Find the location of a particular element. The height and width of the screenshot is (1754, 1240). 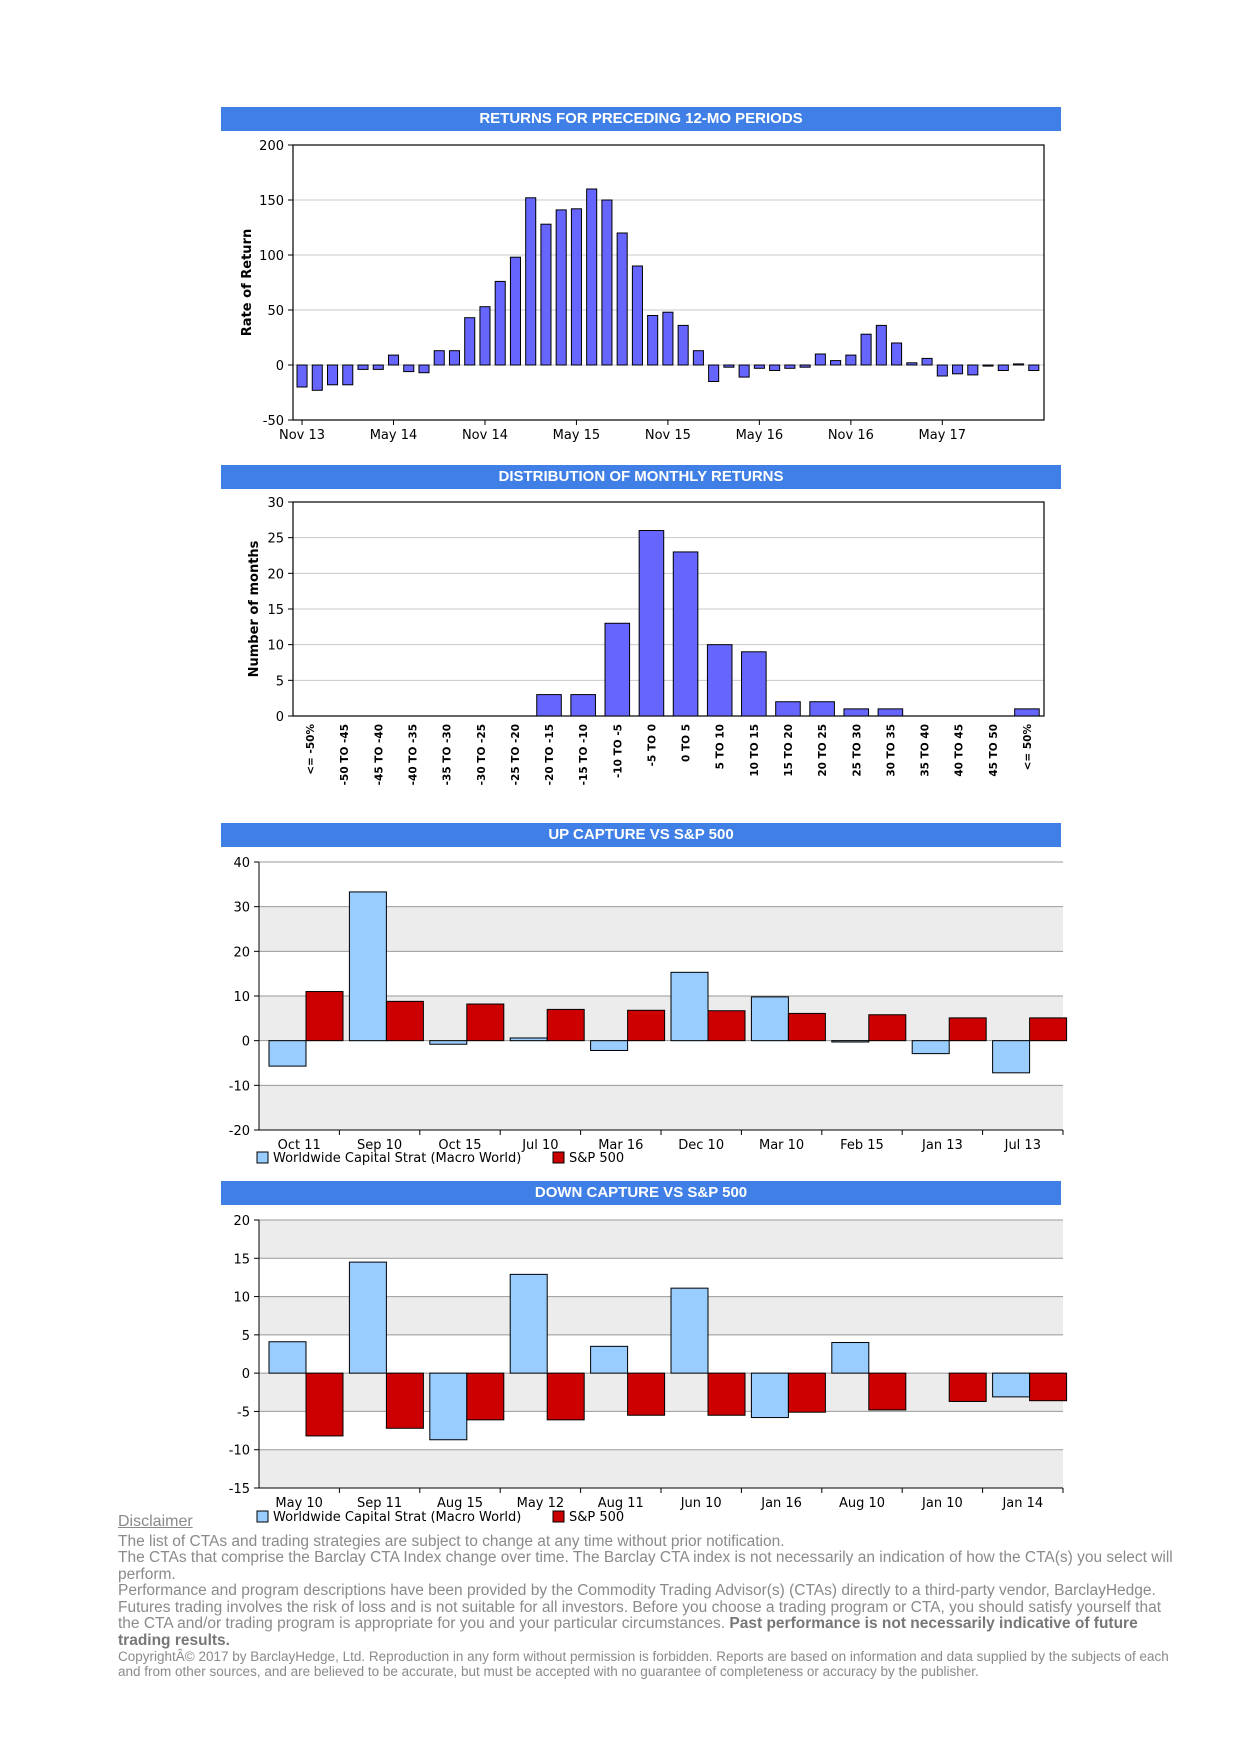

y-tick-label: 40 is located at coordinates (241, 863).